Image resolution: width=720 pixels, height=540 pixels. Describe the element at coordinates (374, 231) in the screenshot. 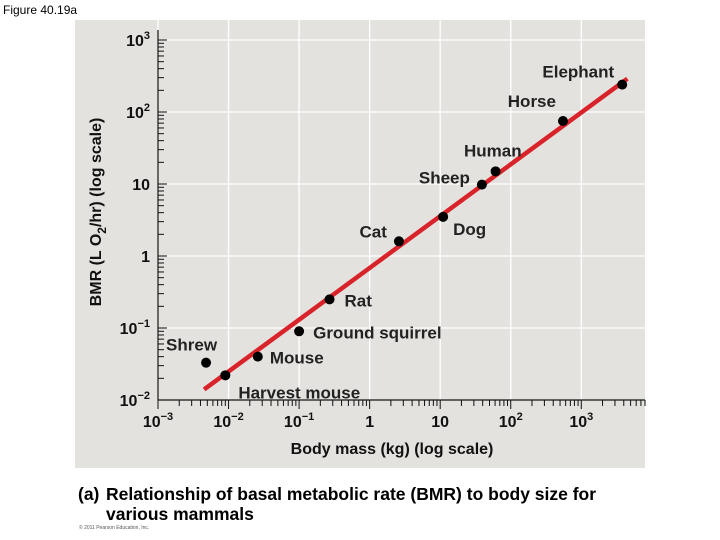

I see `point-label-cat: Cat` at that location.